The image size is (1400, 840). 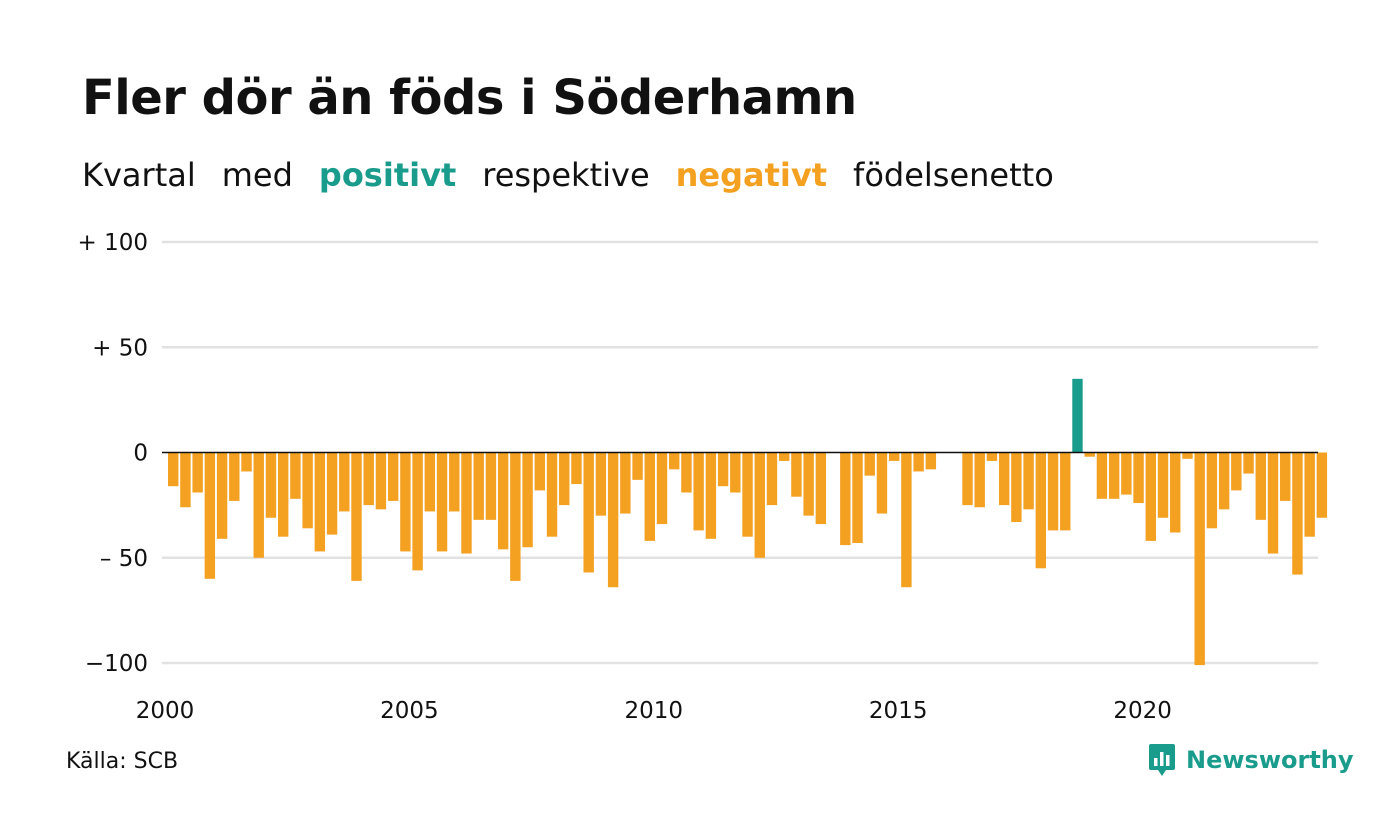 I want to click on newsworthy-logo-icon, so click(x=1162, y=760).